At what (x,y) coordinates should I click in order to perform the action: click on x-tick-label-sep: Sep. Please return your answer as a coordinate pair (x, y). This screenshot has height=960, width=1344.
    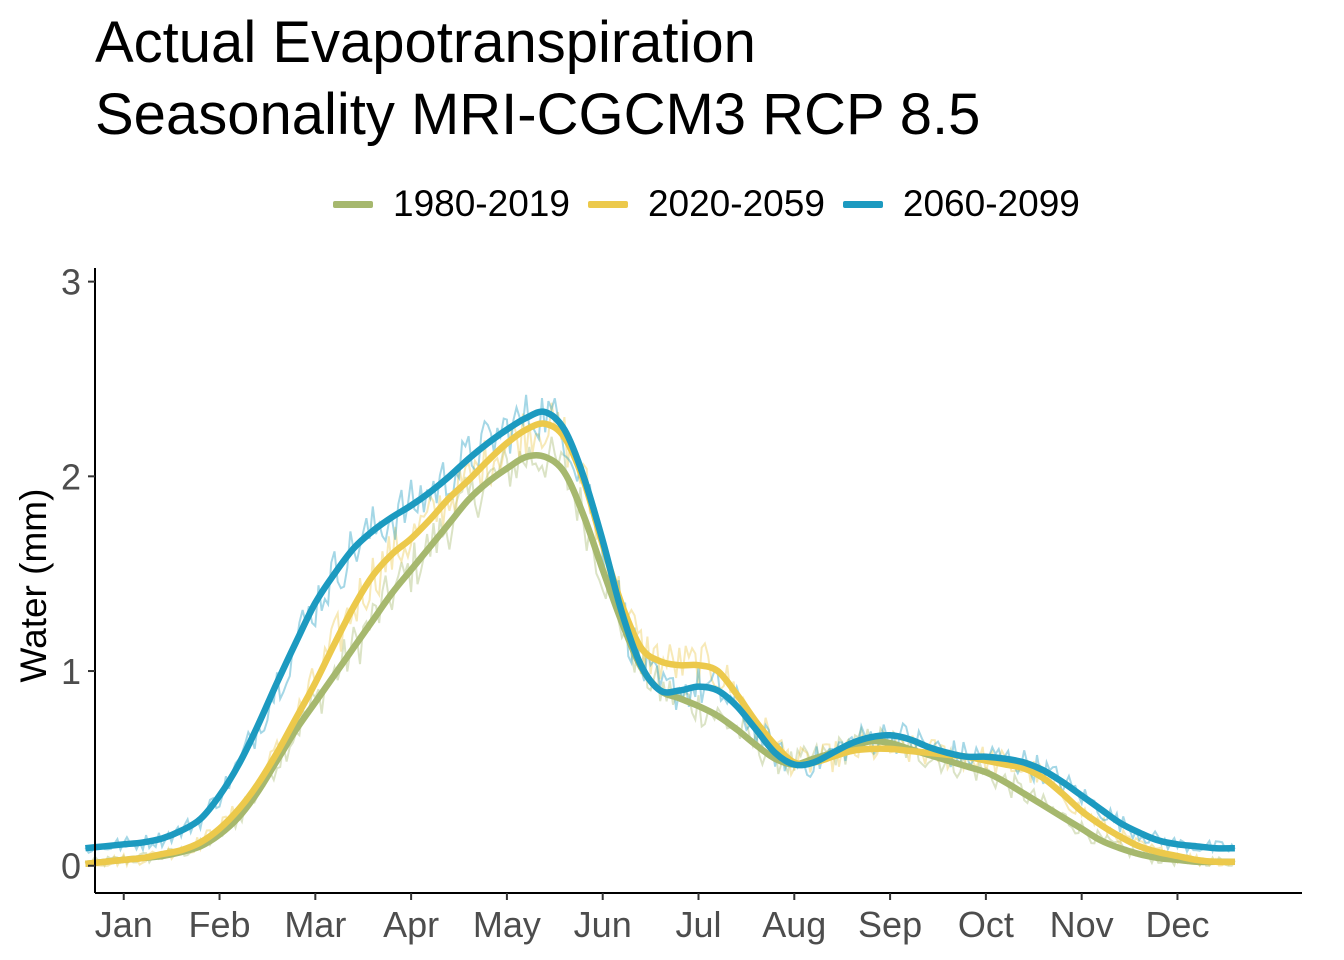
    Looking at the image, I should click on (890, 924).